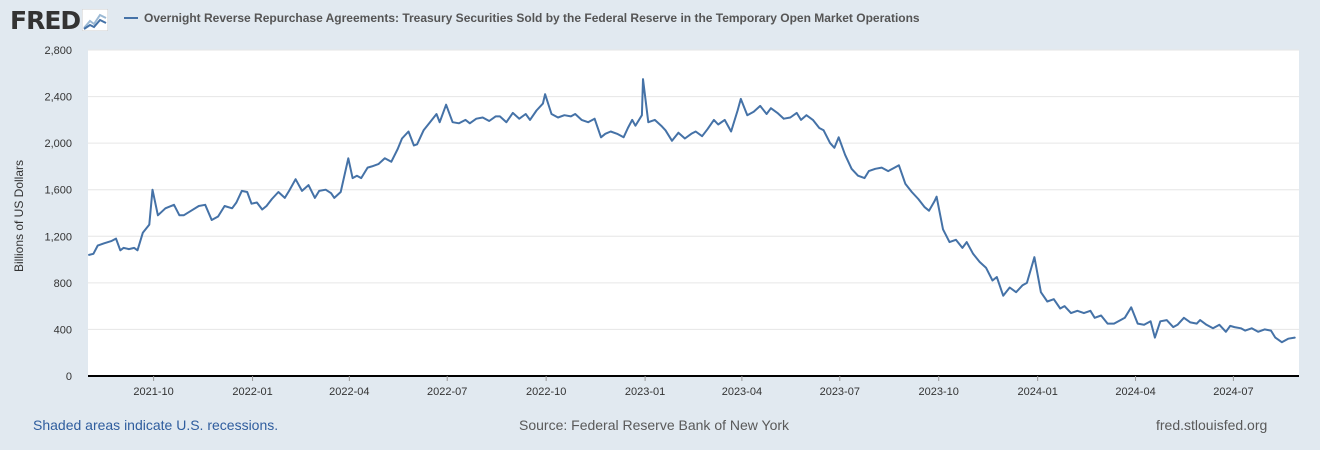 The image size is (1320, 450). Describe the element at coordinates (1037, 392) in the screenshot. I see `x-tick-label: 2024-01` at that location.